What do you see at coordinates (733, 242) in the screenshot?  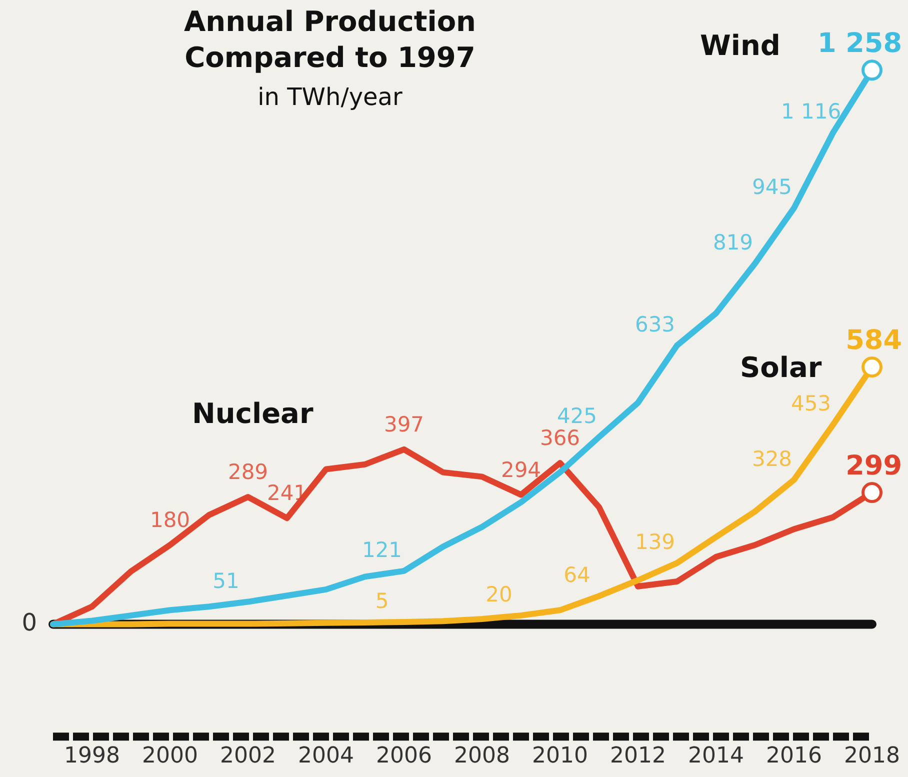 I see `data-label: 819` at bounding box center [733, 242].